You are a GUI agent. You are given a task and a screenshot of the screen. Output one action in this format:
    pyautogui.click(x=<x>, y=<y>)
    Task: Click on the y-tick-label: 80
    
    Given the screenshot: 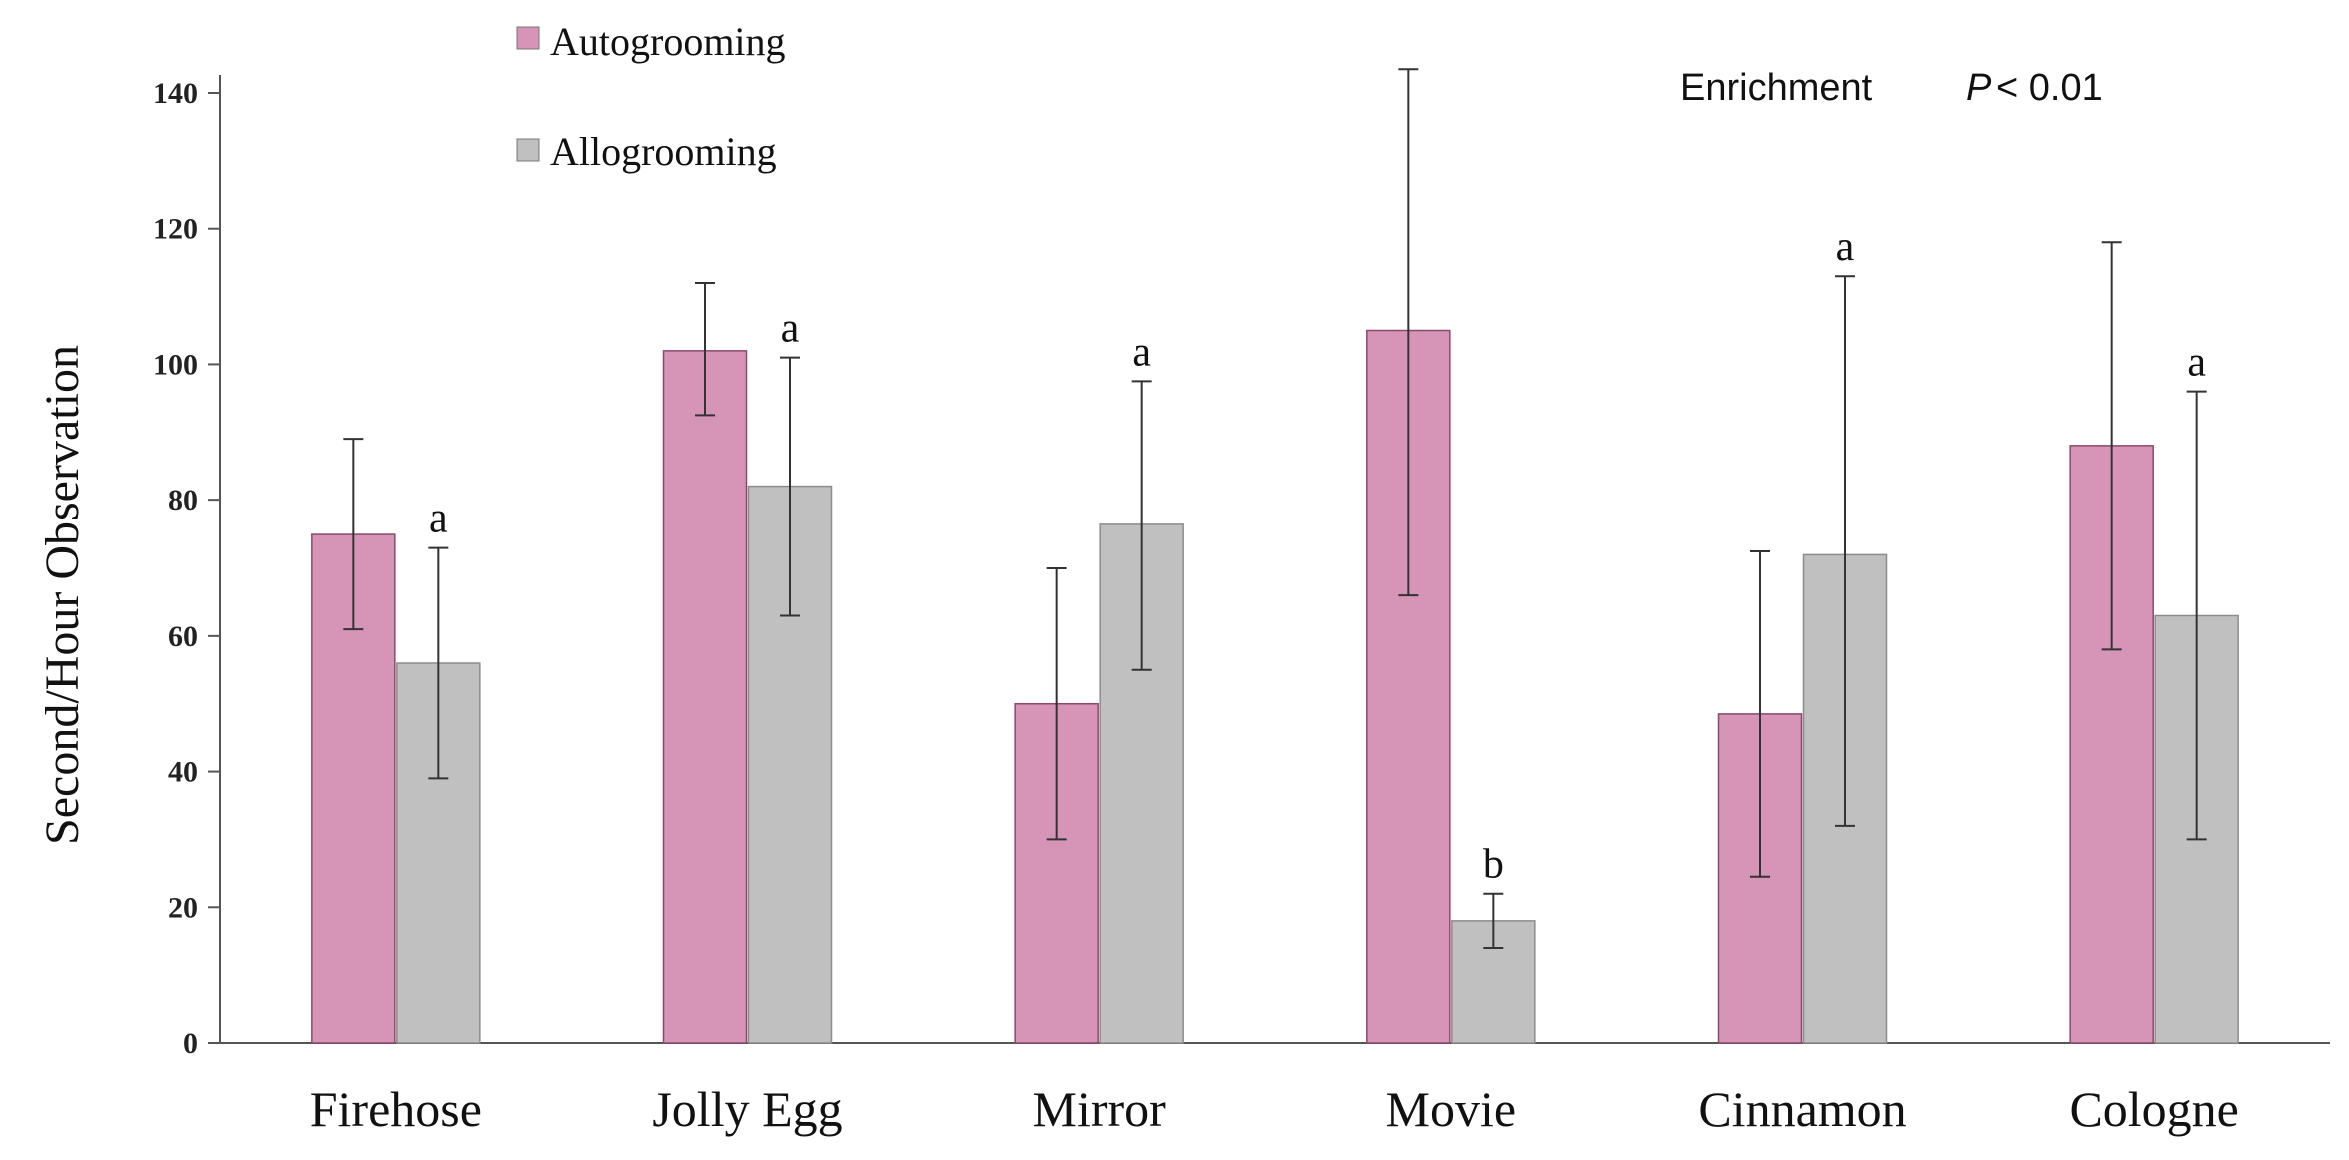 What is the action you would take?
    pyautogui.click(x=183, y=500)
    